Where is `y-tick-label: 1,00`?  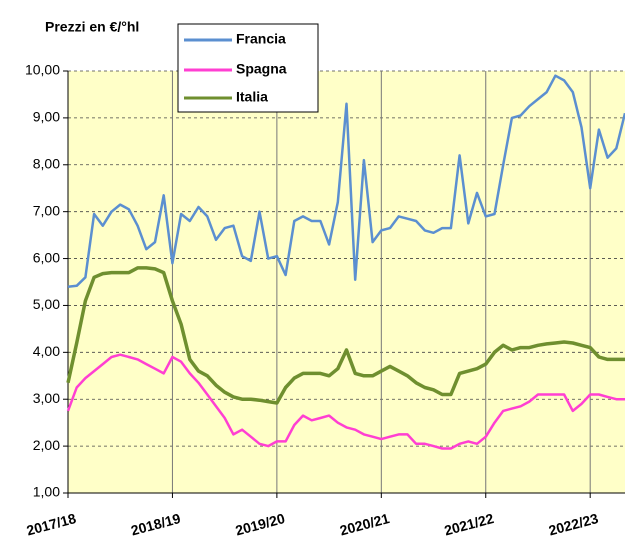
y-tick-label: 1,00 is located at coordinates (46, 492).